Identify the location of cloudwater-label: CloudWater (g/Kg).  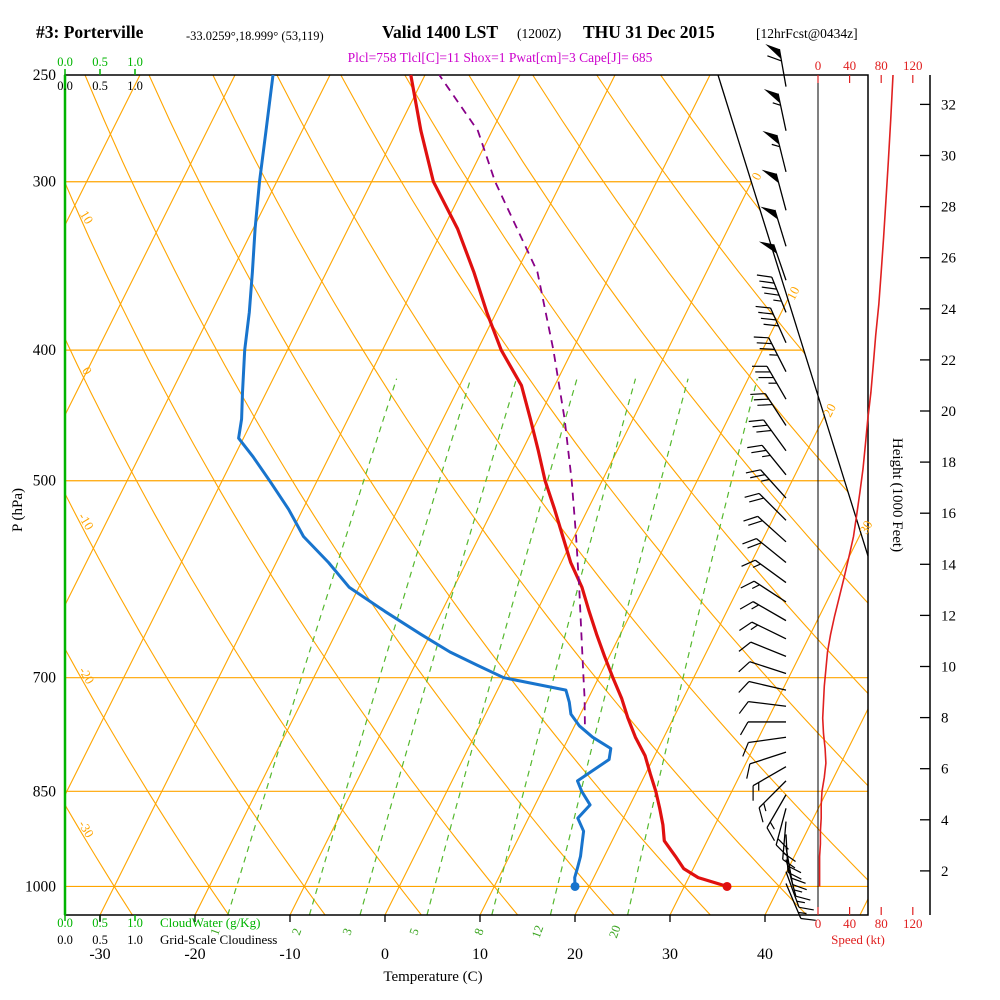
(210, 922).